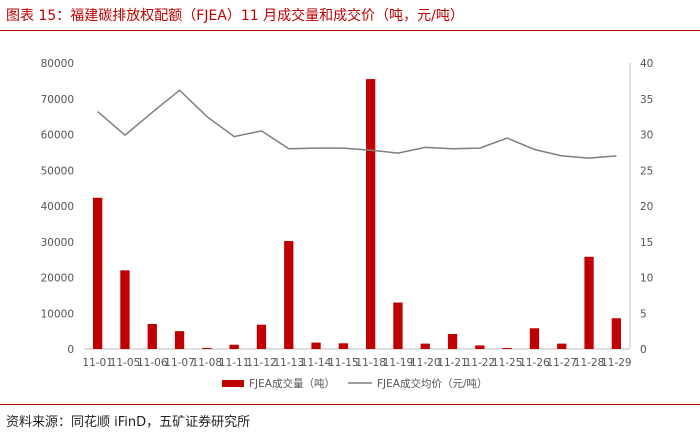  What do you see at coordinates (343, 363) in the screenshot?
I see `x-tick-label: 11-15` at bounding box center [343, 363].